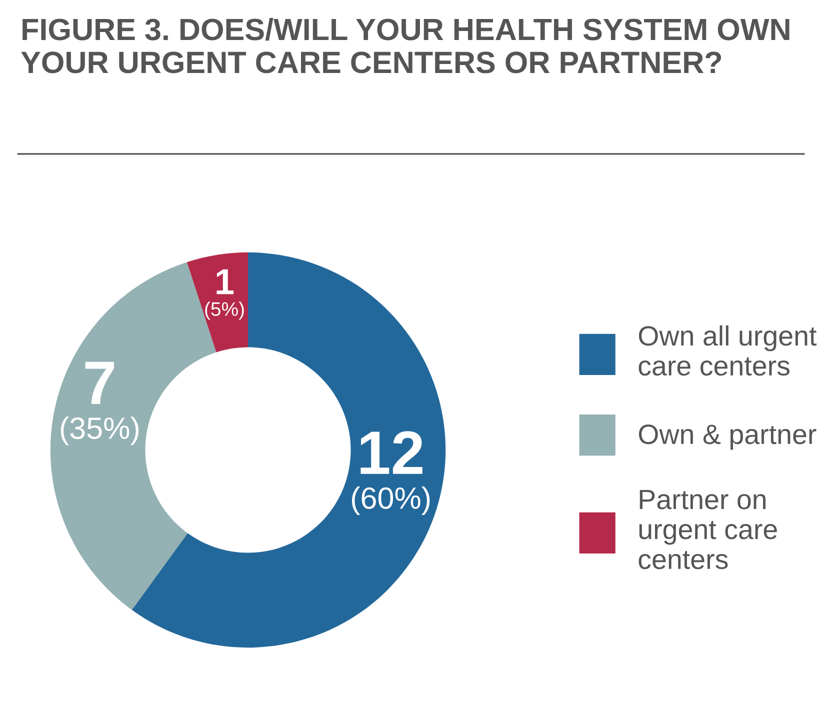  I want to click on legend-label: Own & partner, so click(727, 437).